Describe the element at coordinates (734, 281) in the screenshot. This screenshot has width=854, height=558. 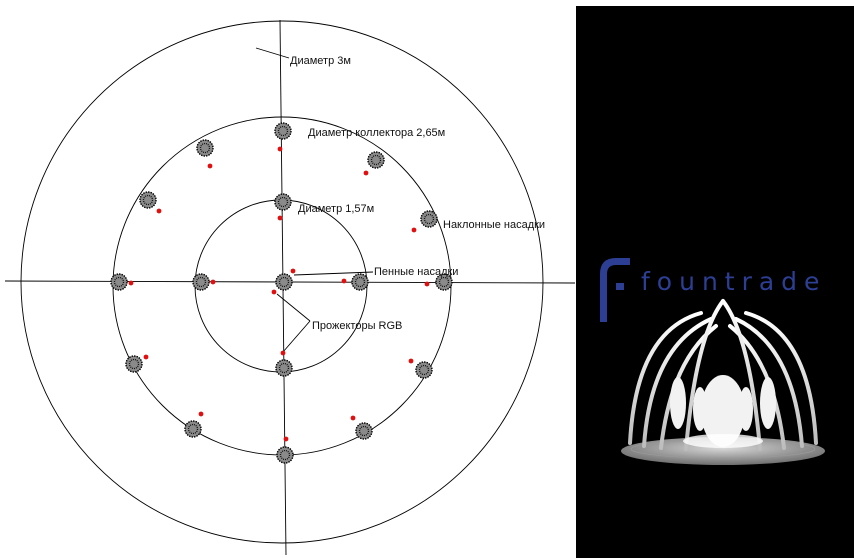
I see `brand-logo-text: fountrade` at that location.